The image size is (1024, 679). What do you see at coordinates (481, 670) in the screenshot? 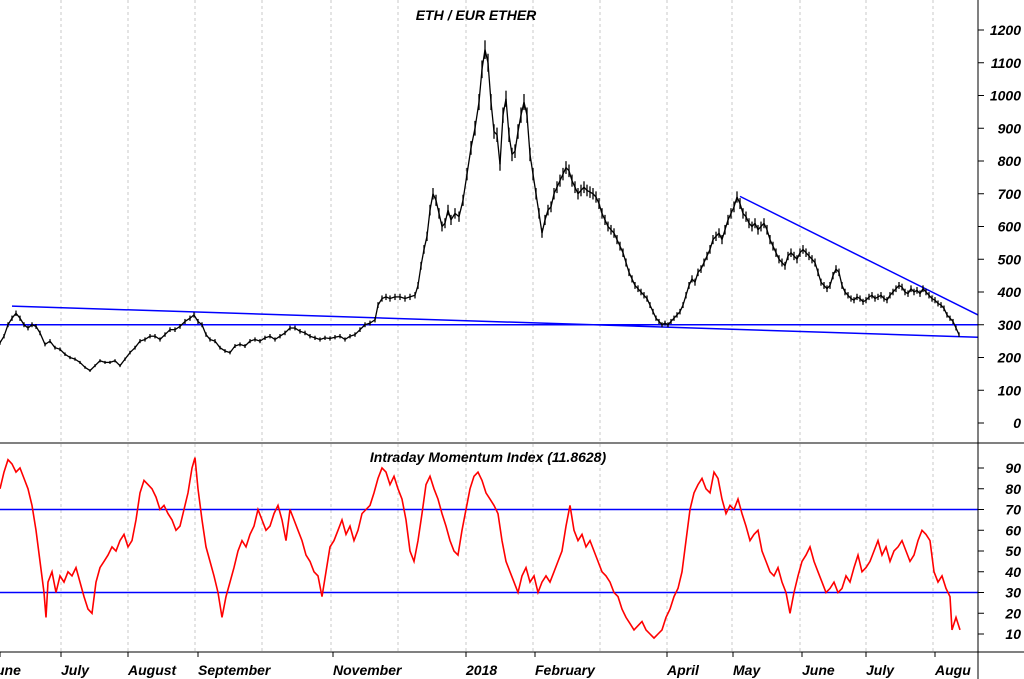
I see `x-tick-label: 2018` at bounding box center [481, 670].